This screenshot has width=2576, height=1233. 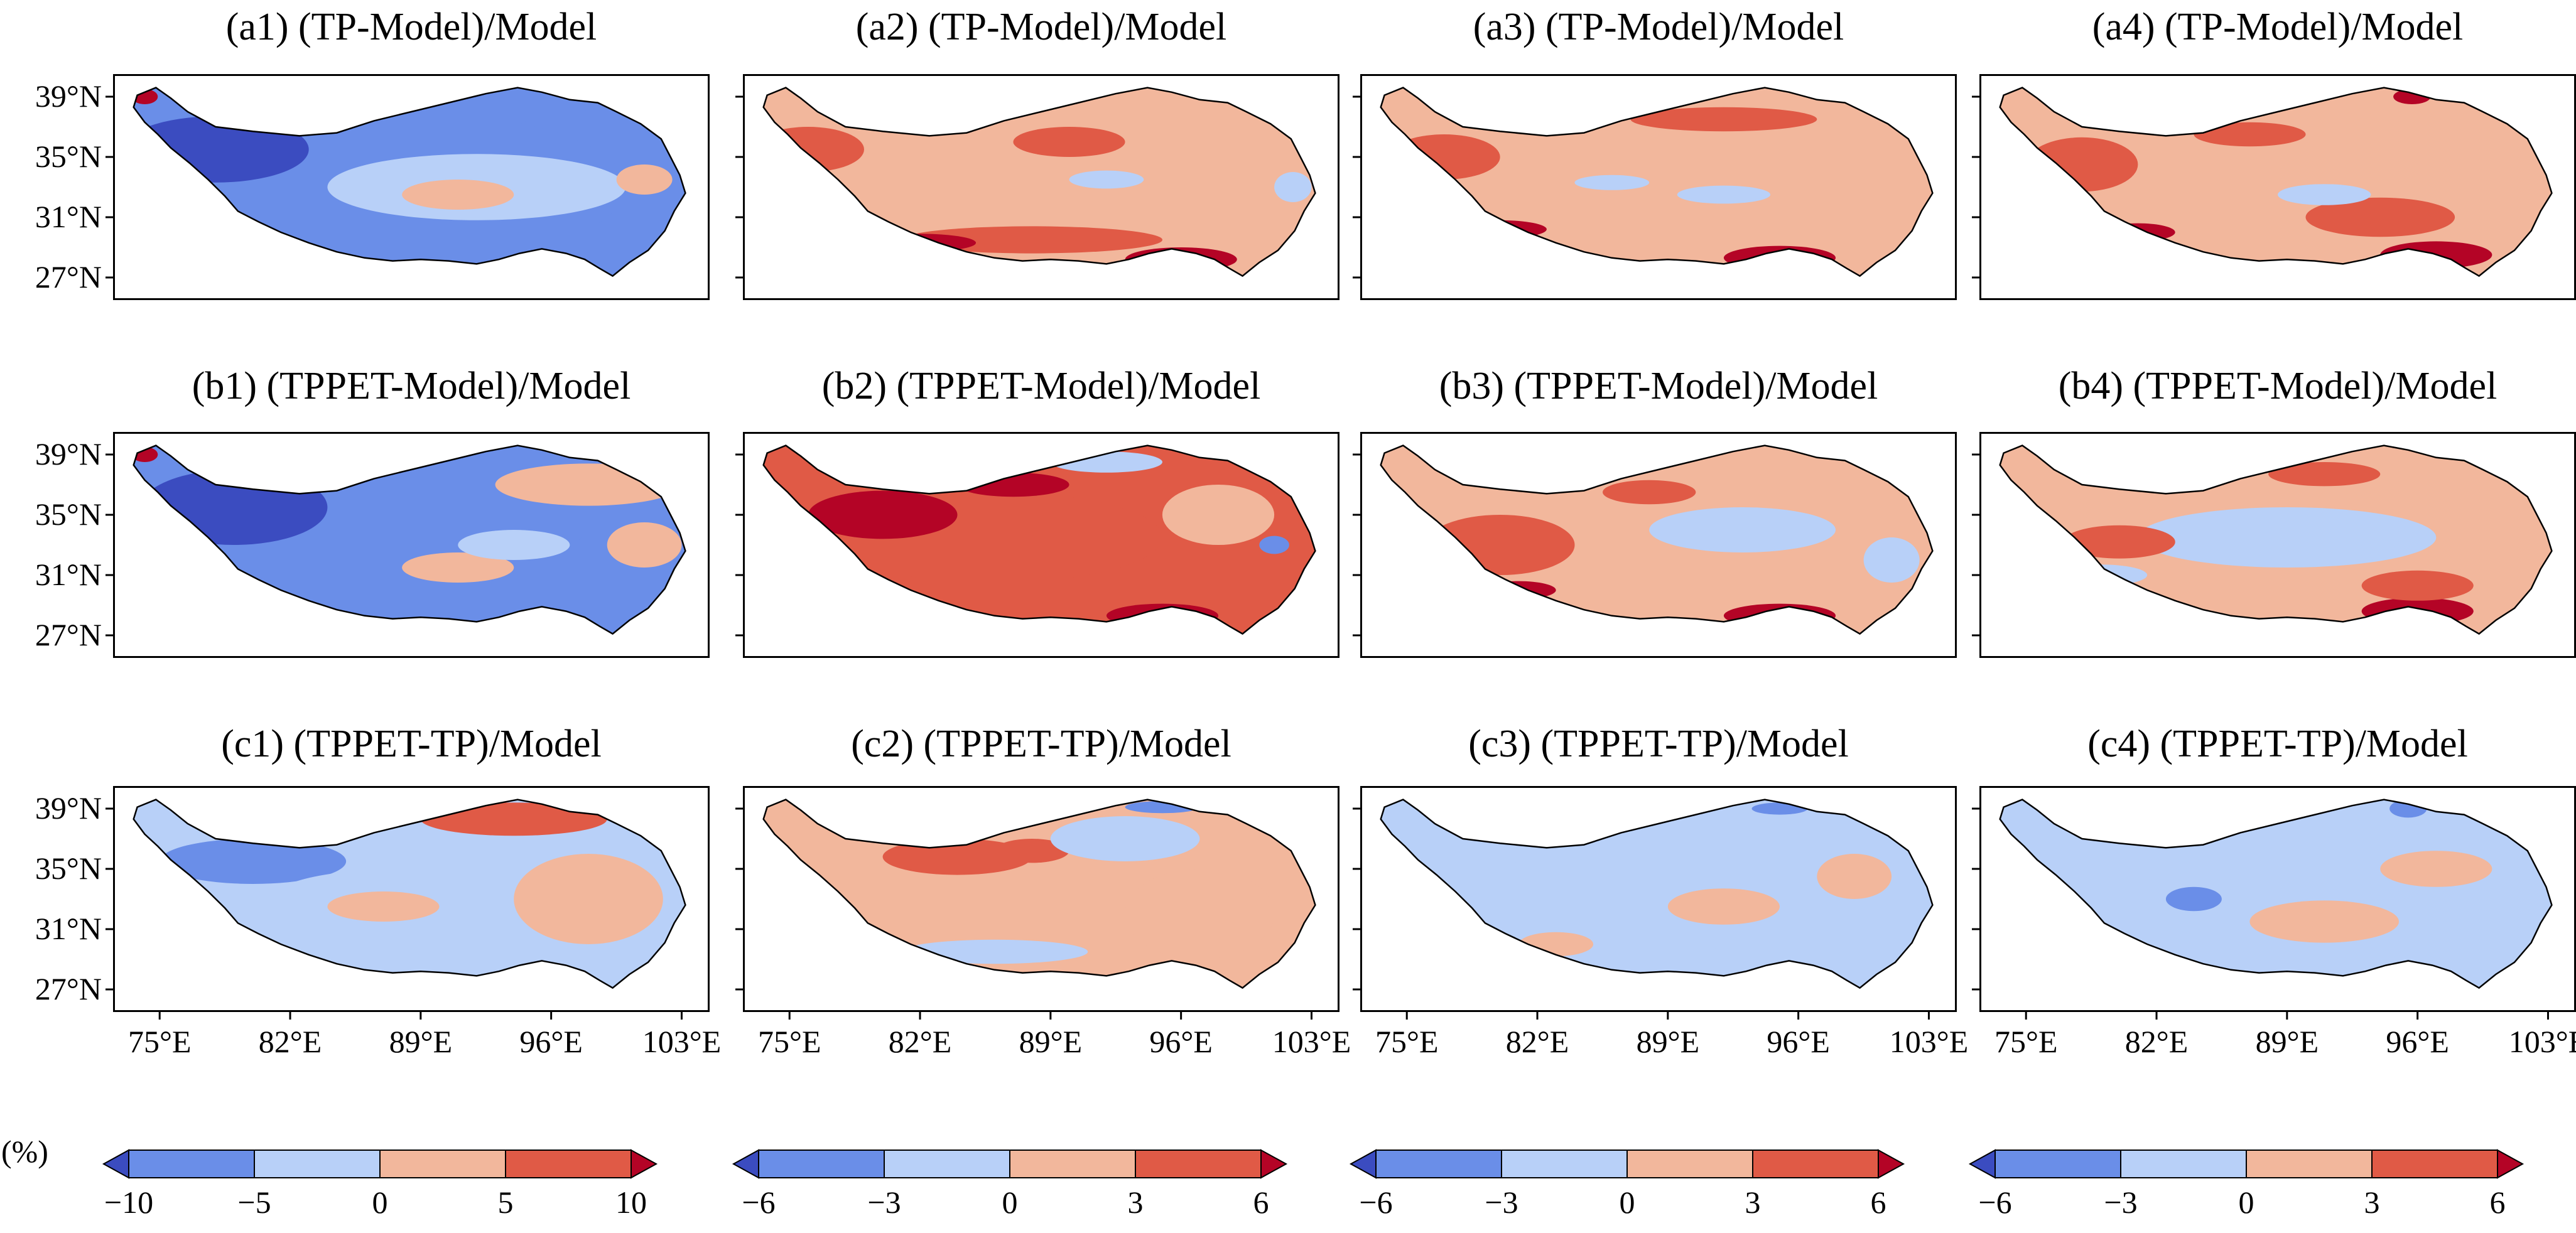 What do you see at coordinates (1039, 894) in the screenshot?
I see `plateau-outline-c2` at bounding box center [1039, 894].